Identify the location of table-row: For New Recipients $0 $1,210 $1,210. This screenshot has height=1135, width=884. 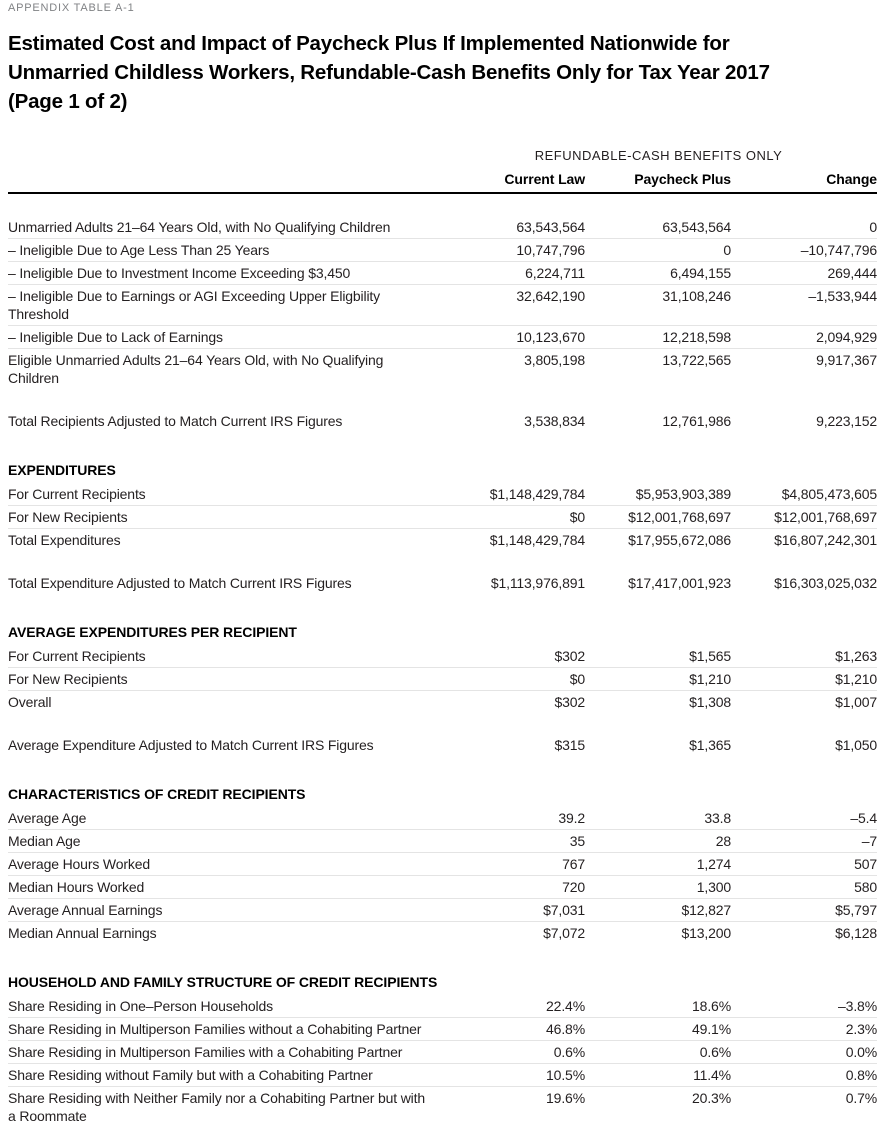
(442, 679).